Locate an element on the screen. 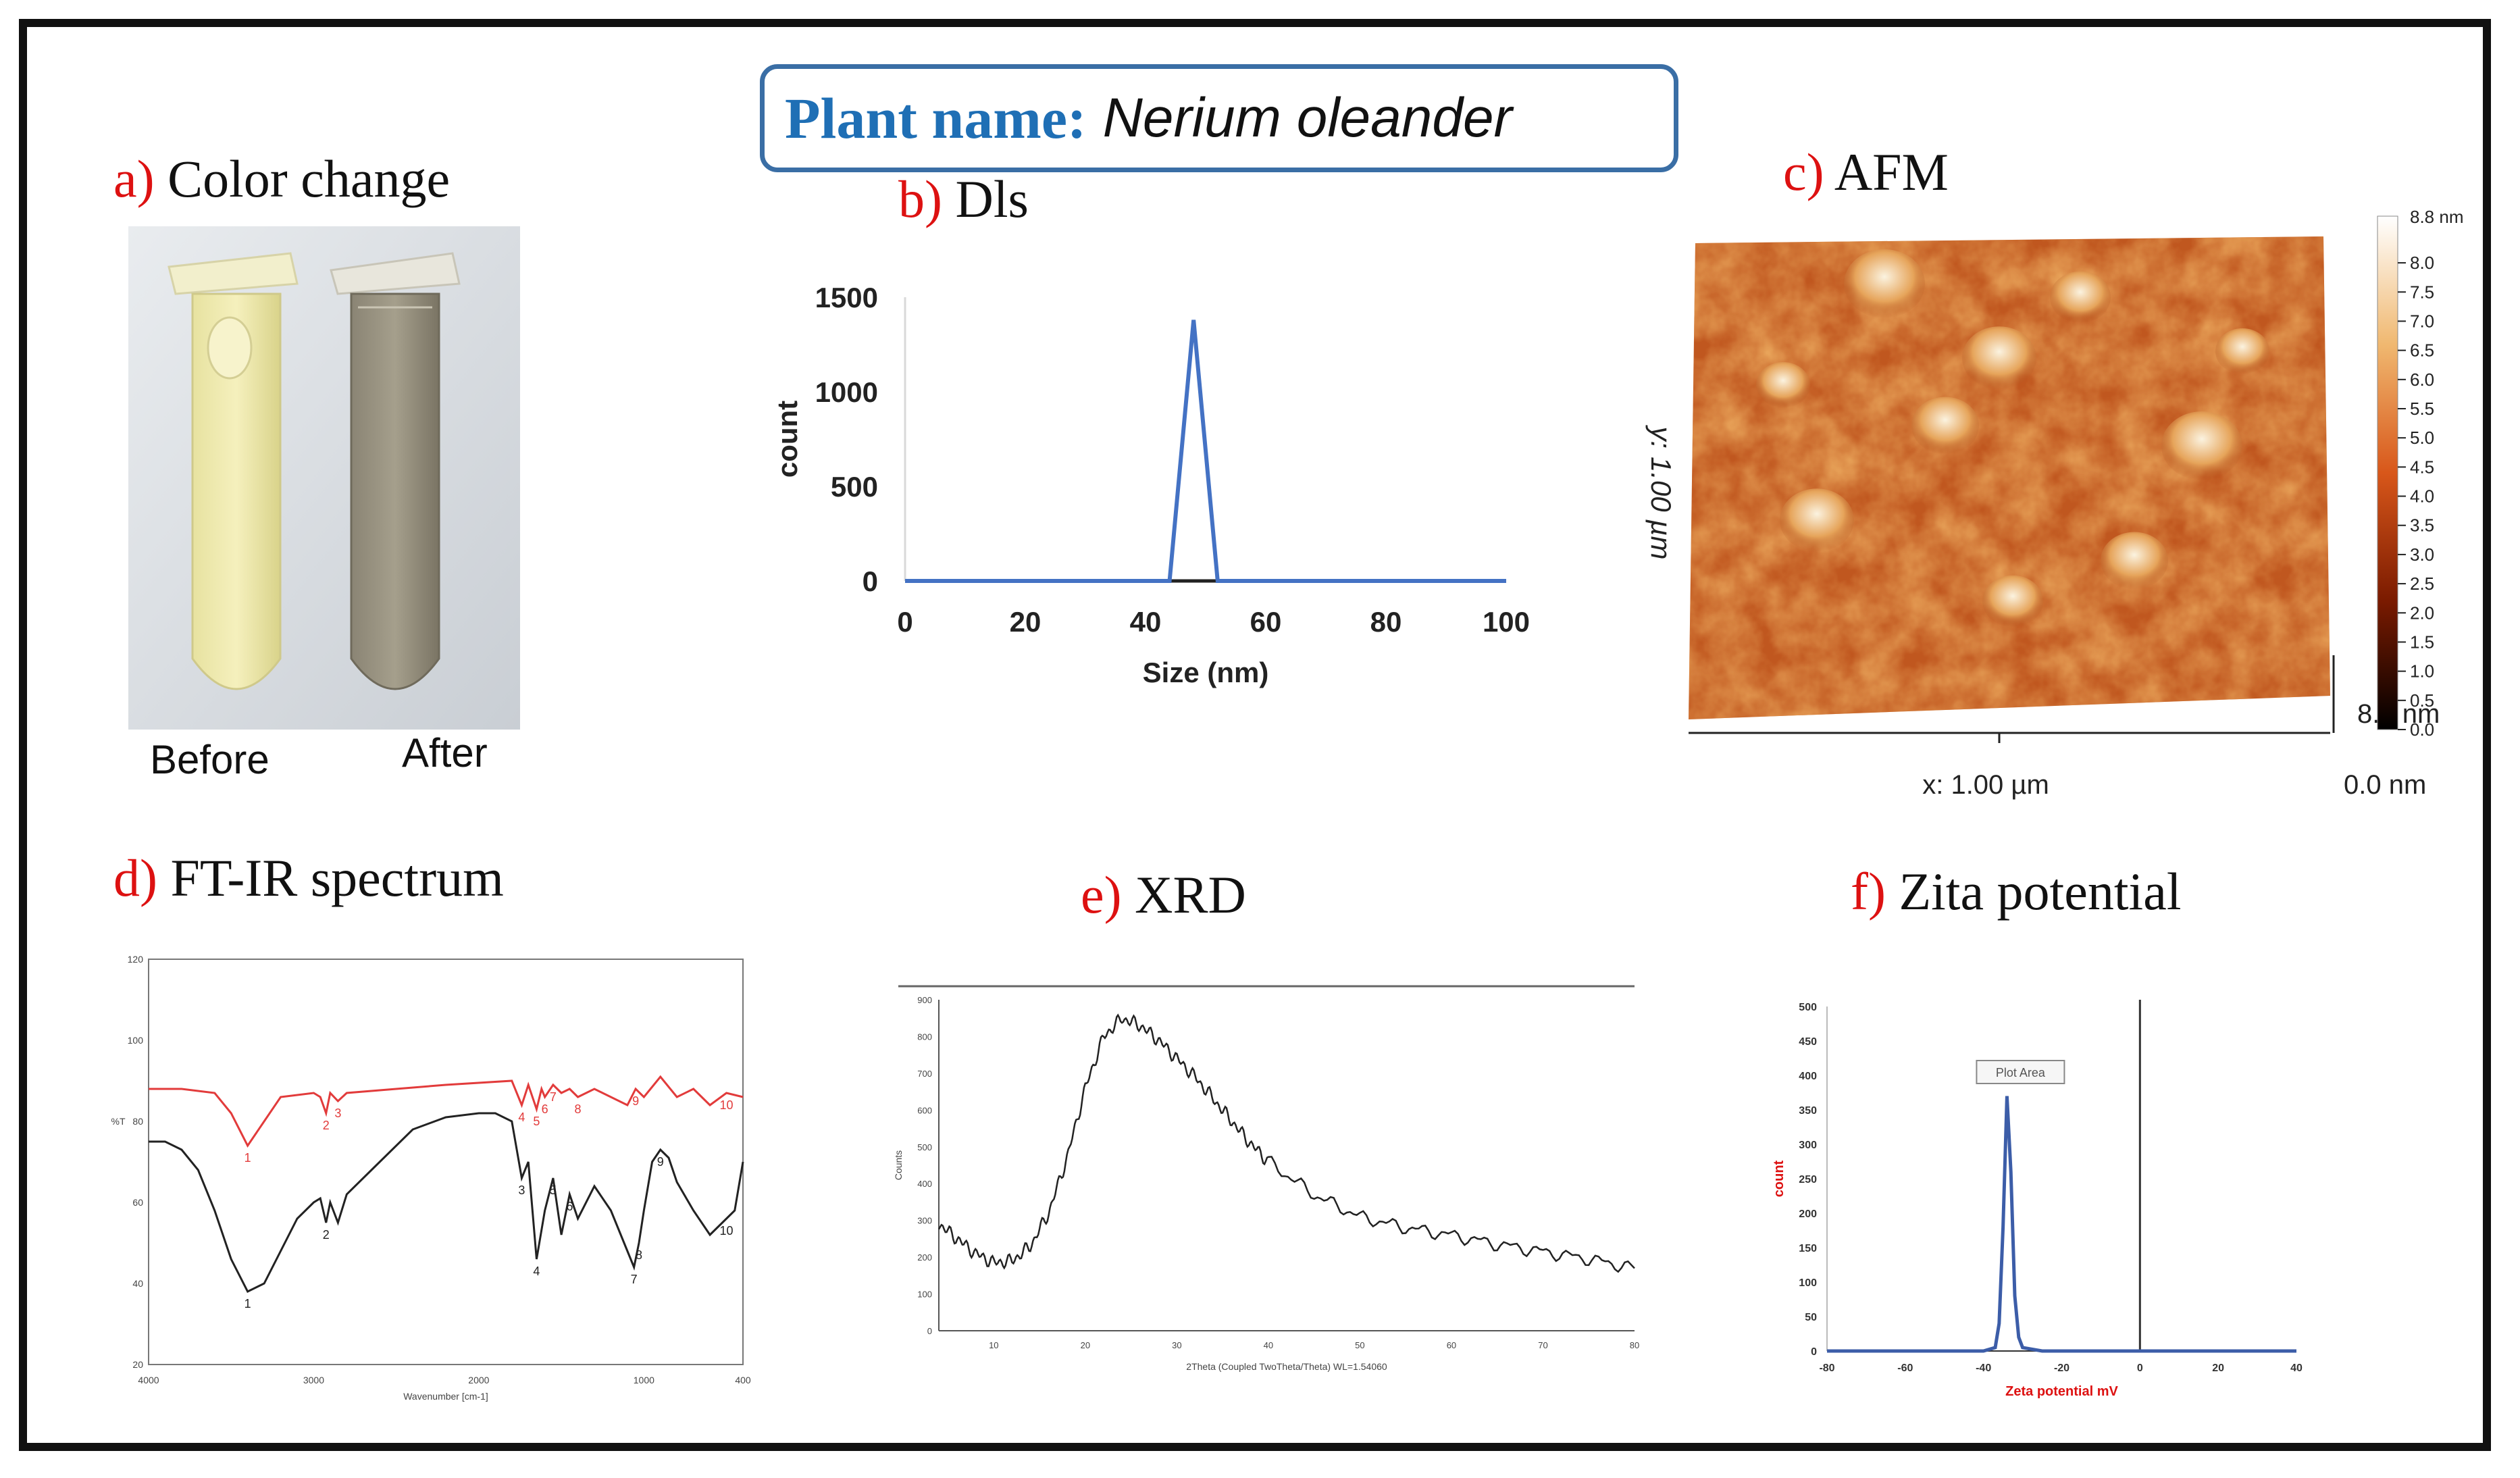 The image size is (2520, 1478). dls-y-tick-label: 0 is located at coordinates (870, 581).